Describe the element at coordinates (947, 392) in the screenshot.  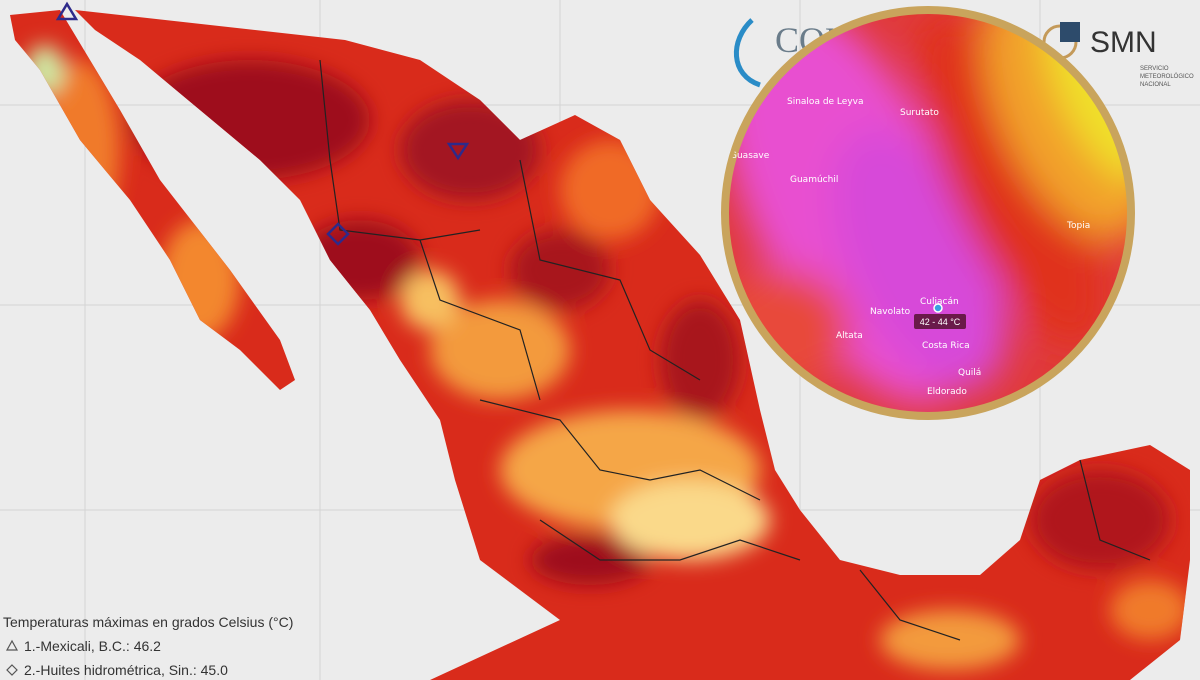
I see `place-label: Eldorado` at that location.